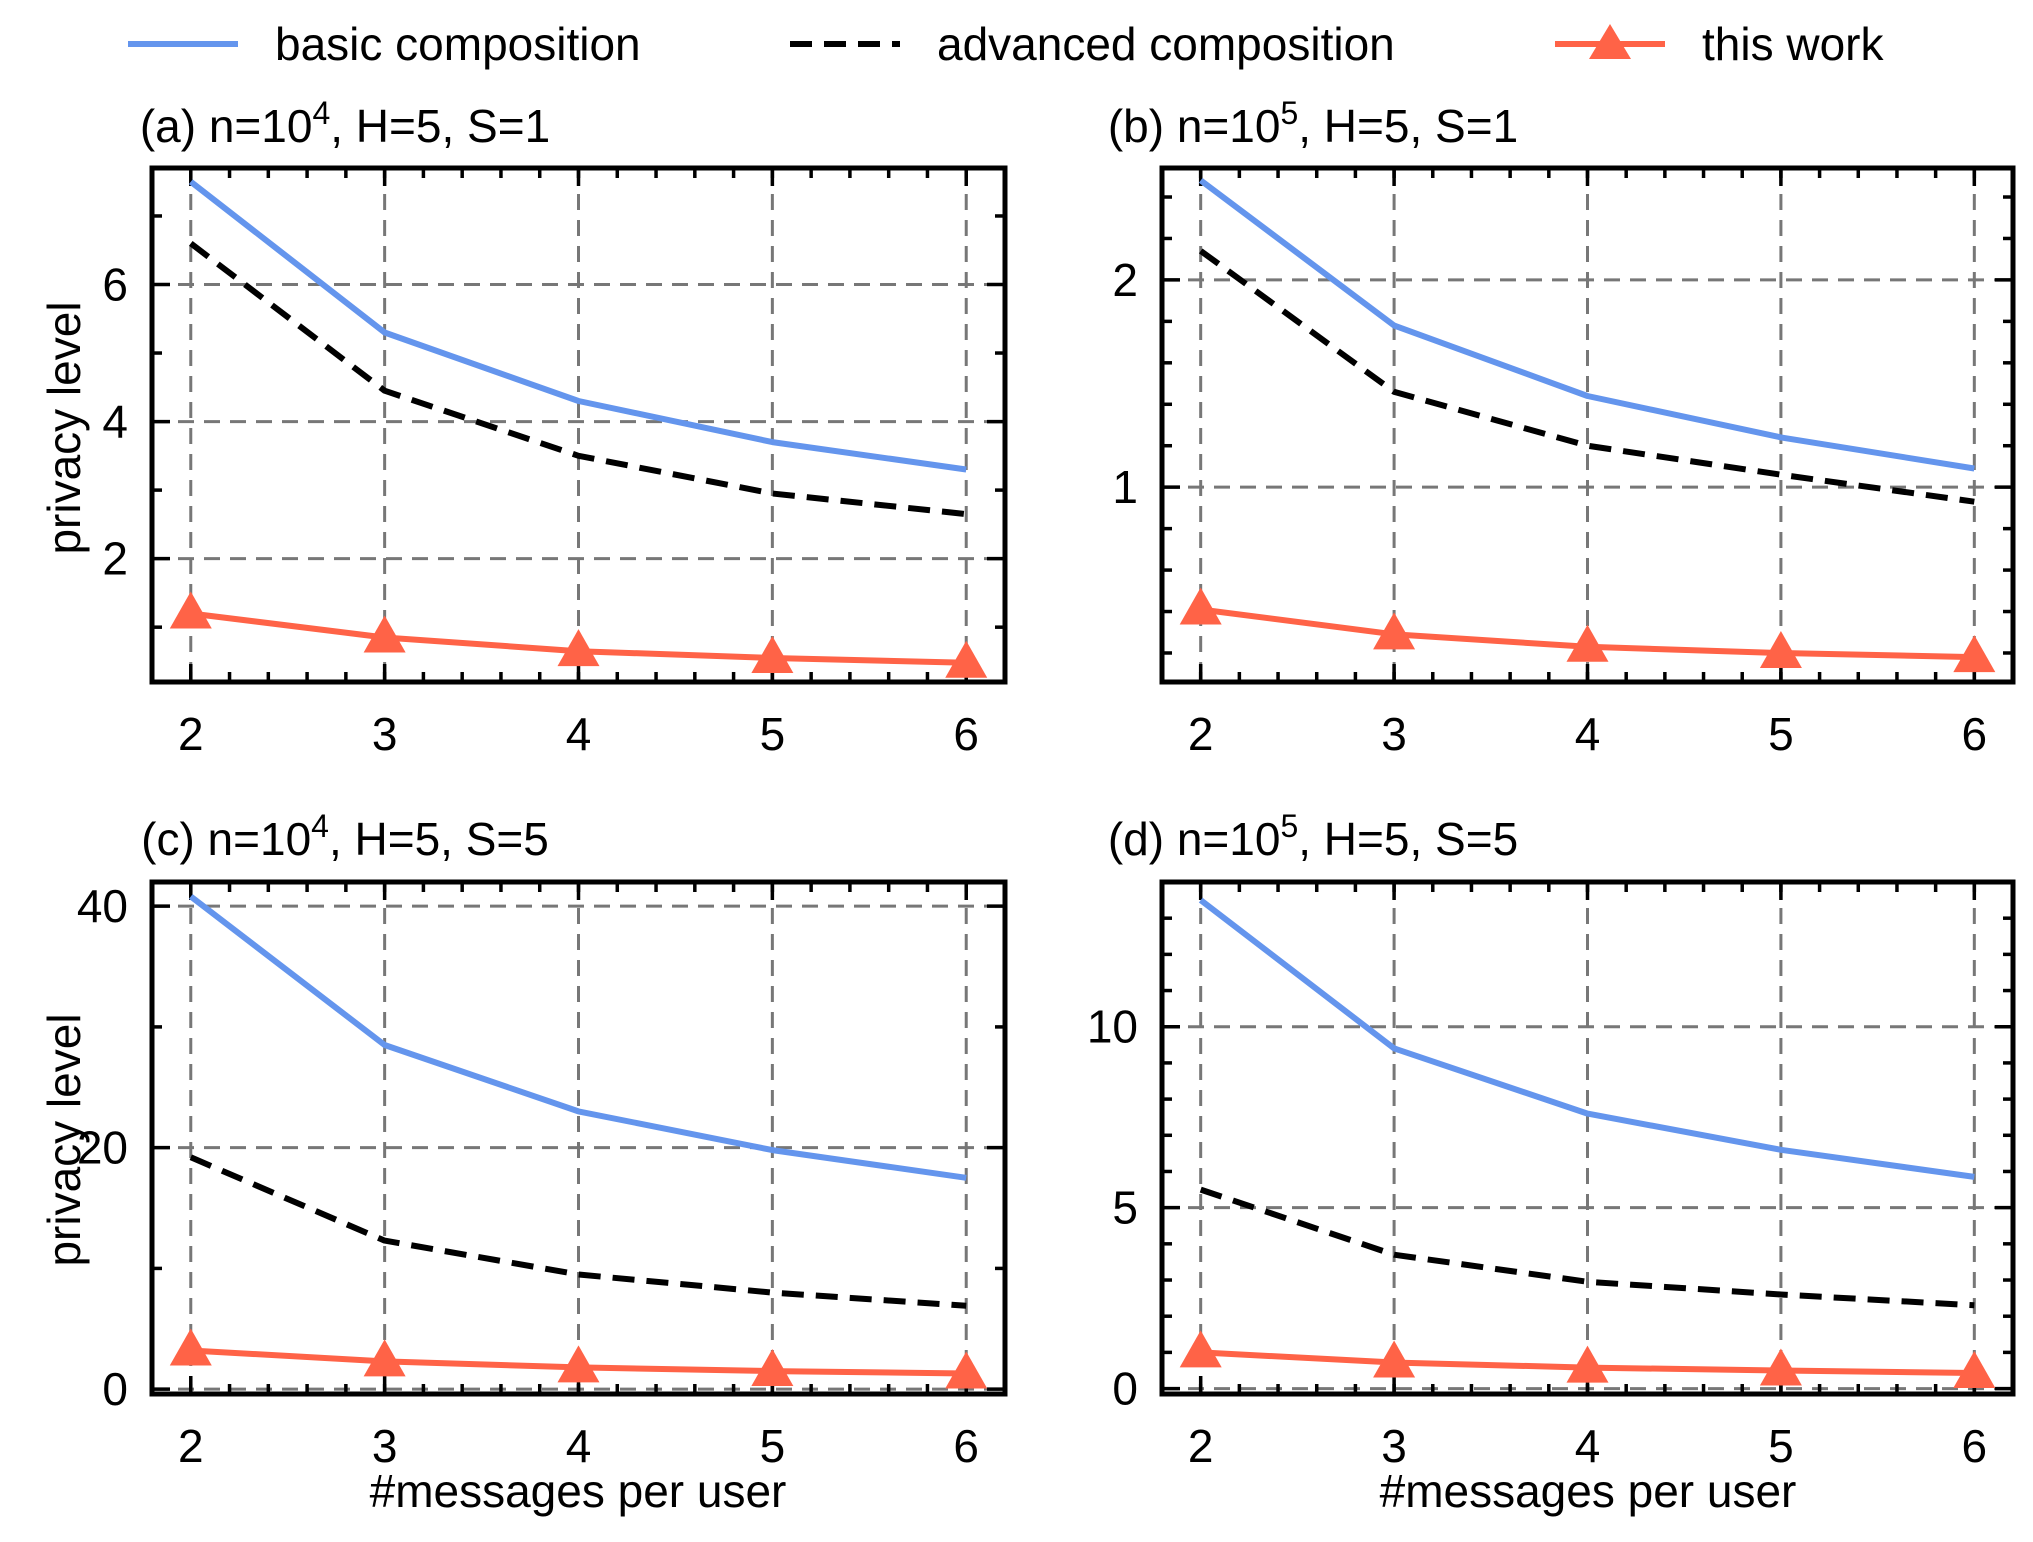 This screenshot has height=1542, width=2033. Describe the element at coordinates (1610, 41) in the screenshot. I see `legend-thiswork-marker` at that location.